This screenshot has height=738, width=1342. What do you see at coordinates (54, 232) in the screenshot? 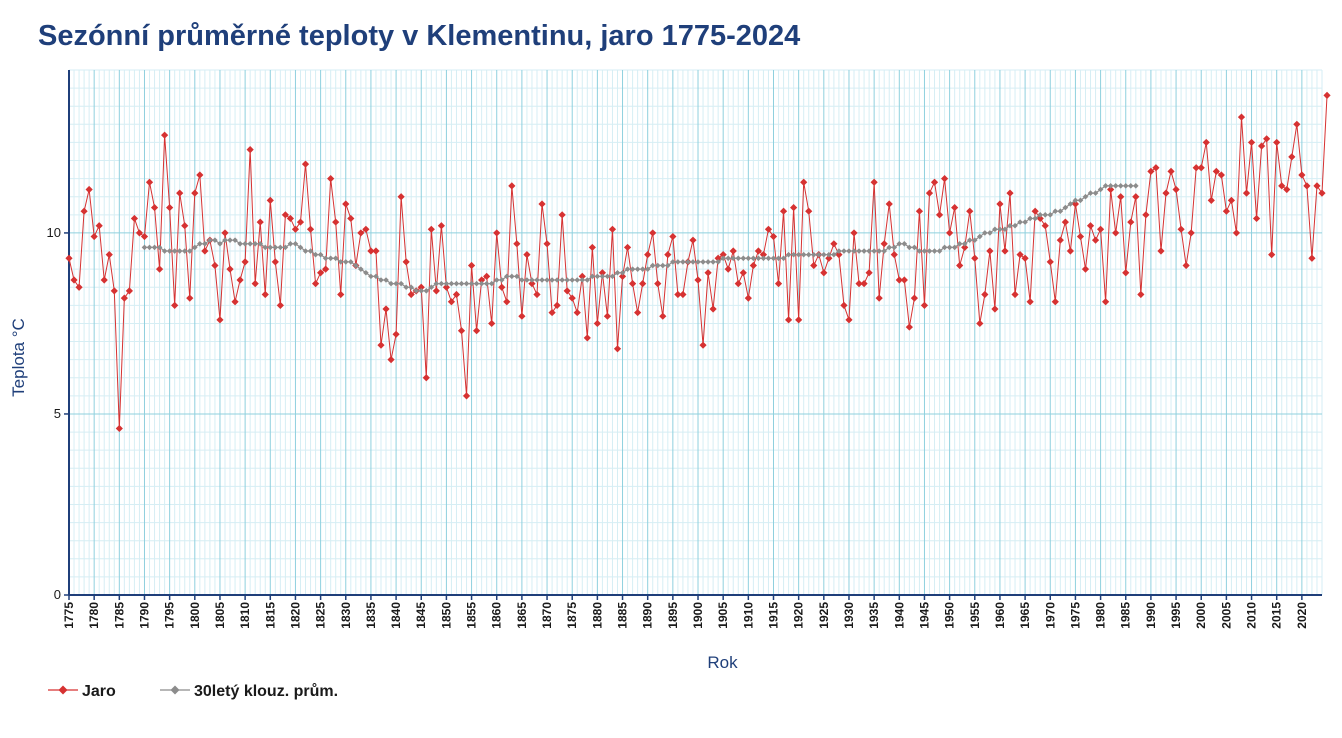
I see `y-tick-label: 10` at bounding box center [54, 232].